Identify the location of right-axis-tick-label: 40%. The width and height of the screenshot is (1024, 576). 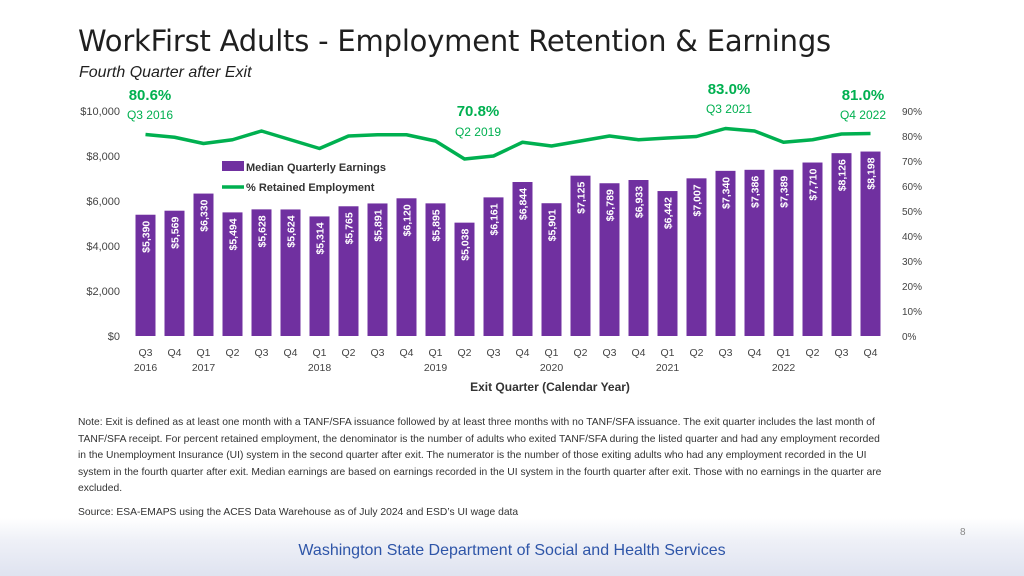
(912, 237).